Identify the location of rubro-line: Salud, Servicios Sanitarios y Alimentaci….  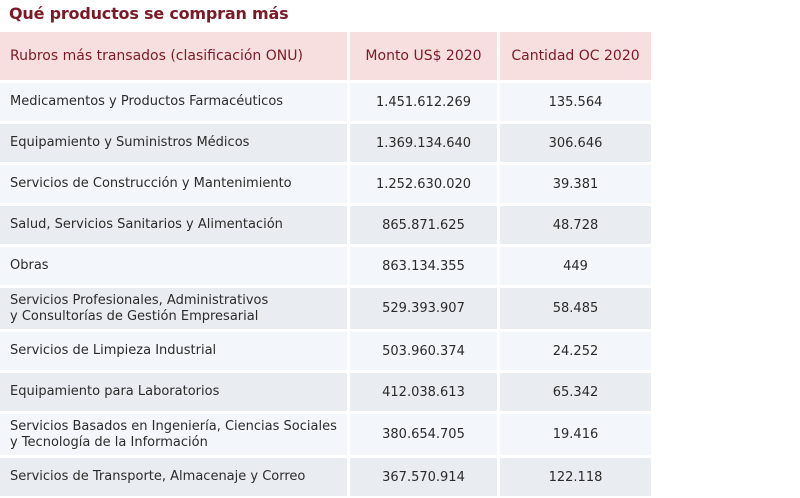
(146, 224).